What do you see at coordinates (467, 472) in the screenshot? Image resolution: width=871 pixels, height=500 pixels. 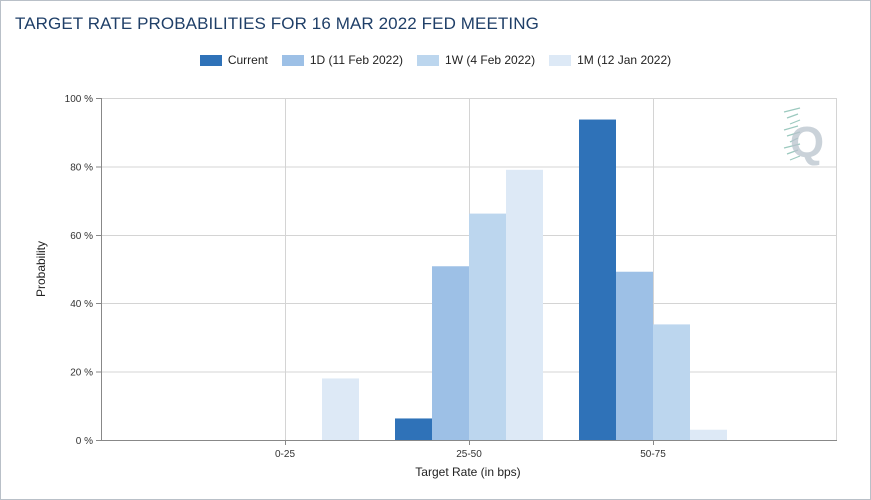 I see `x-axis-label: Target Rate (in bps)` at bounding box center [467, 472].